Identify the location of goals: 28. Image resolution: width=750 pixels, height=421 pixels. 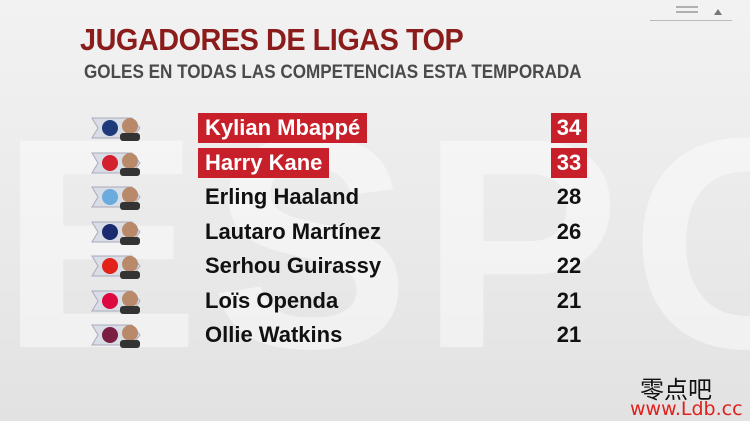
(569, 196).